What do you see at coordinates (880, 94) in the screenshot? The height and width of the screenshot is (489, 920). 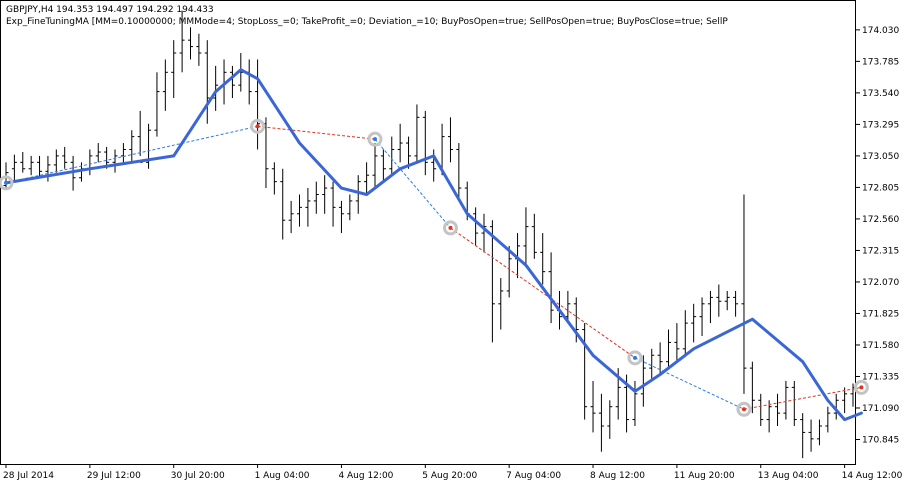 I see `y-tick-label: 173.540` at bounding box center [880, 94].